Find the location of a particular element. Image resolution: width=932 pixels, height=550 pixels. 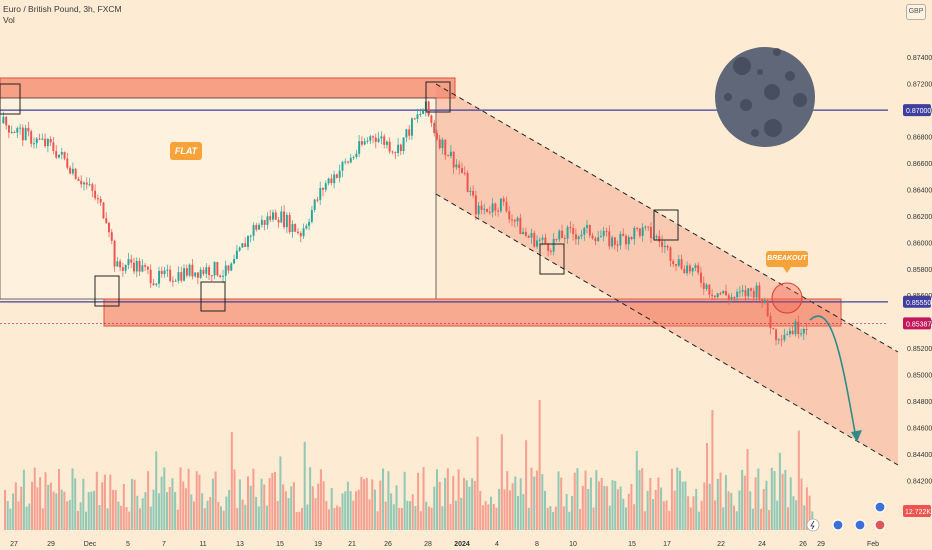

y-tick-label: 0.85200 is located at coordinates (919, 349).